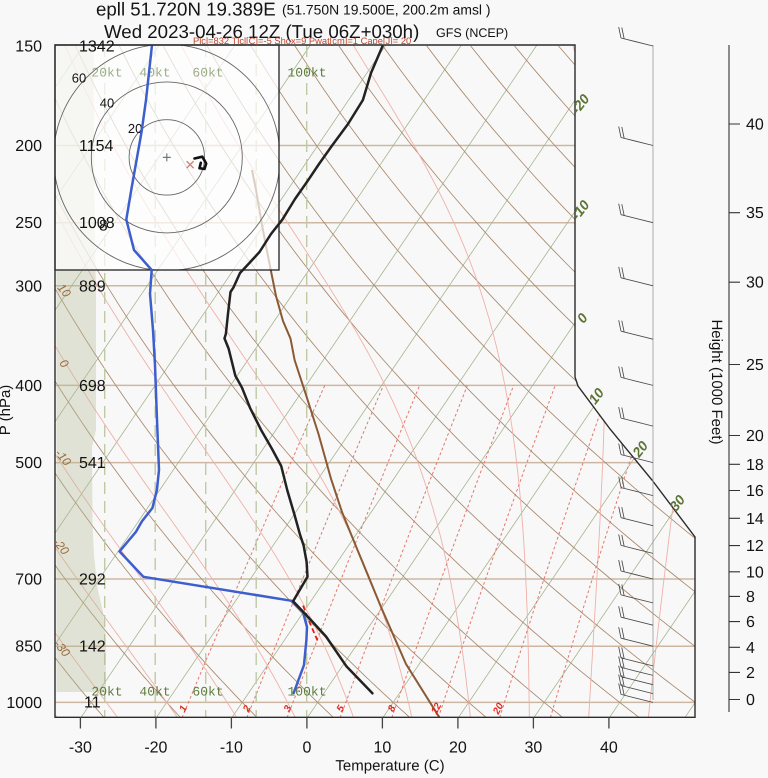 This screenshot has height=778, width=768. Describe the element at coordinates (755, 365) in the screenshot. I see `svg-text: 25` at that location.